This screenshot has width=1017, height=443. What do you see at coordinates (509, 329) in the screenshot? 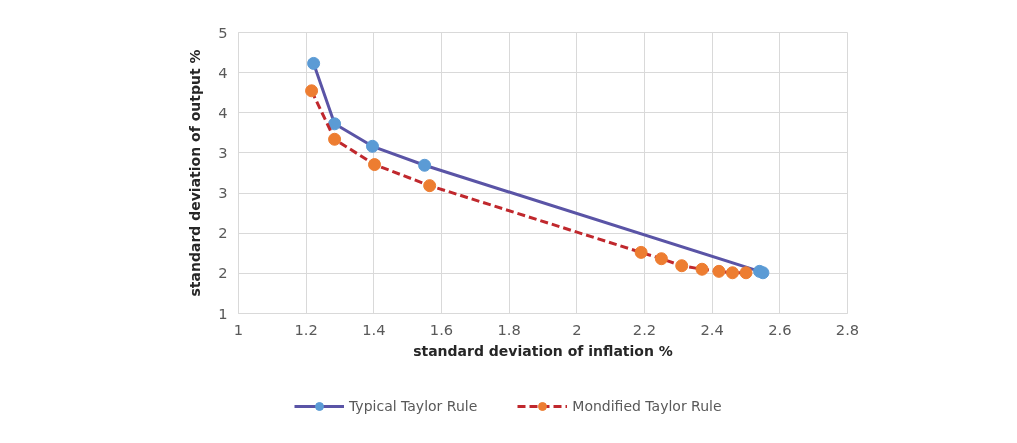
I see `x-tick-label: 1.8` at bounding box center [509, 329].